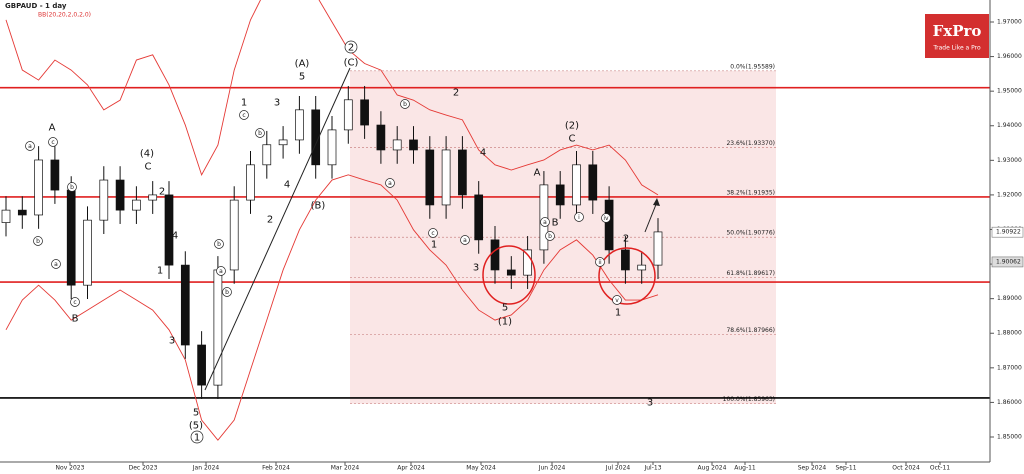 This screenshot has height=474, width=1024. I want to click on x-tick-label: Aug-11, so click(745, 468).